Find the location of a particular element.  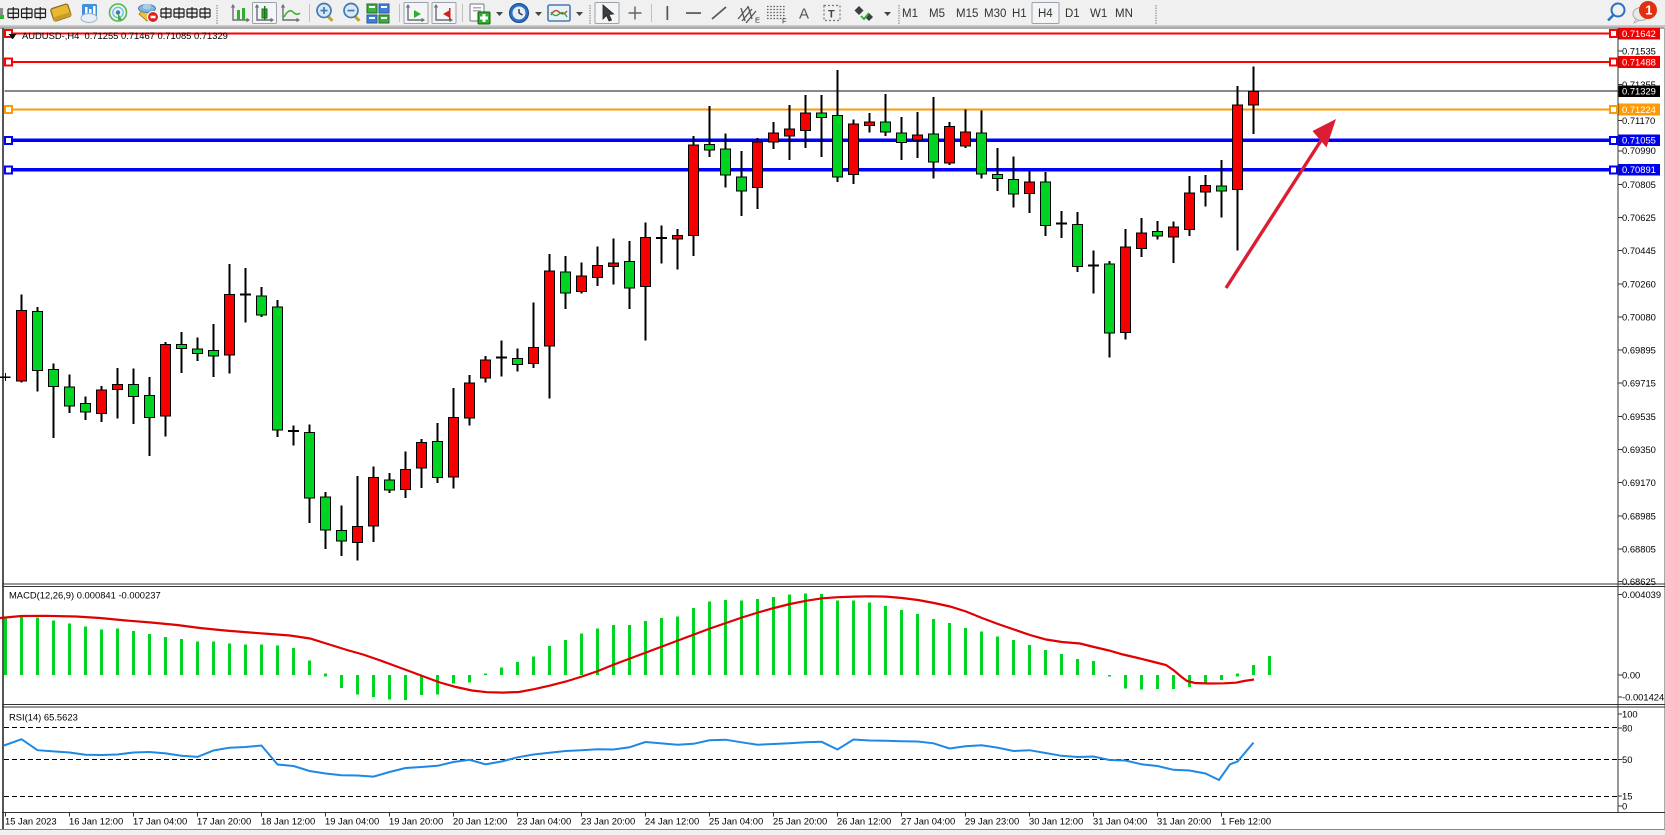

svg-text: 0.69350 is located at coordinates (1639, 449).